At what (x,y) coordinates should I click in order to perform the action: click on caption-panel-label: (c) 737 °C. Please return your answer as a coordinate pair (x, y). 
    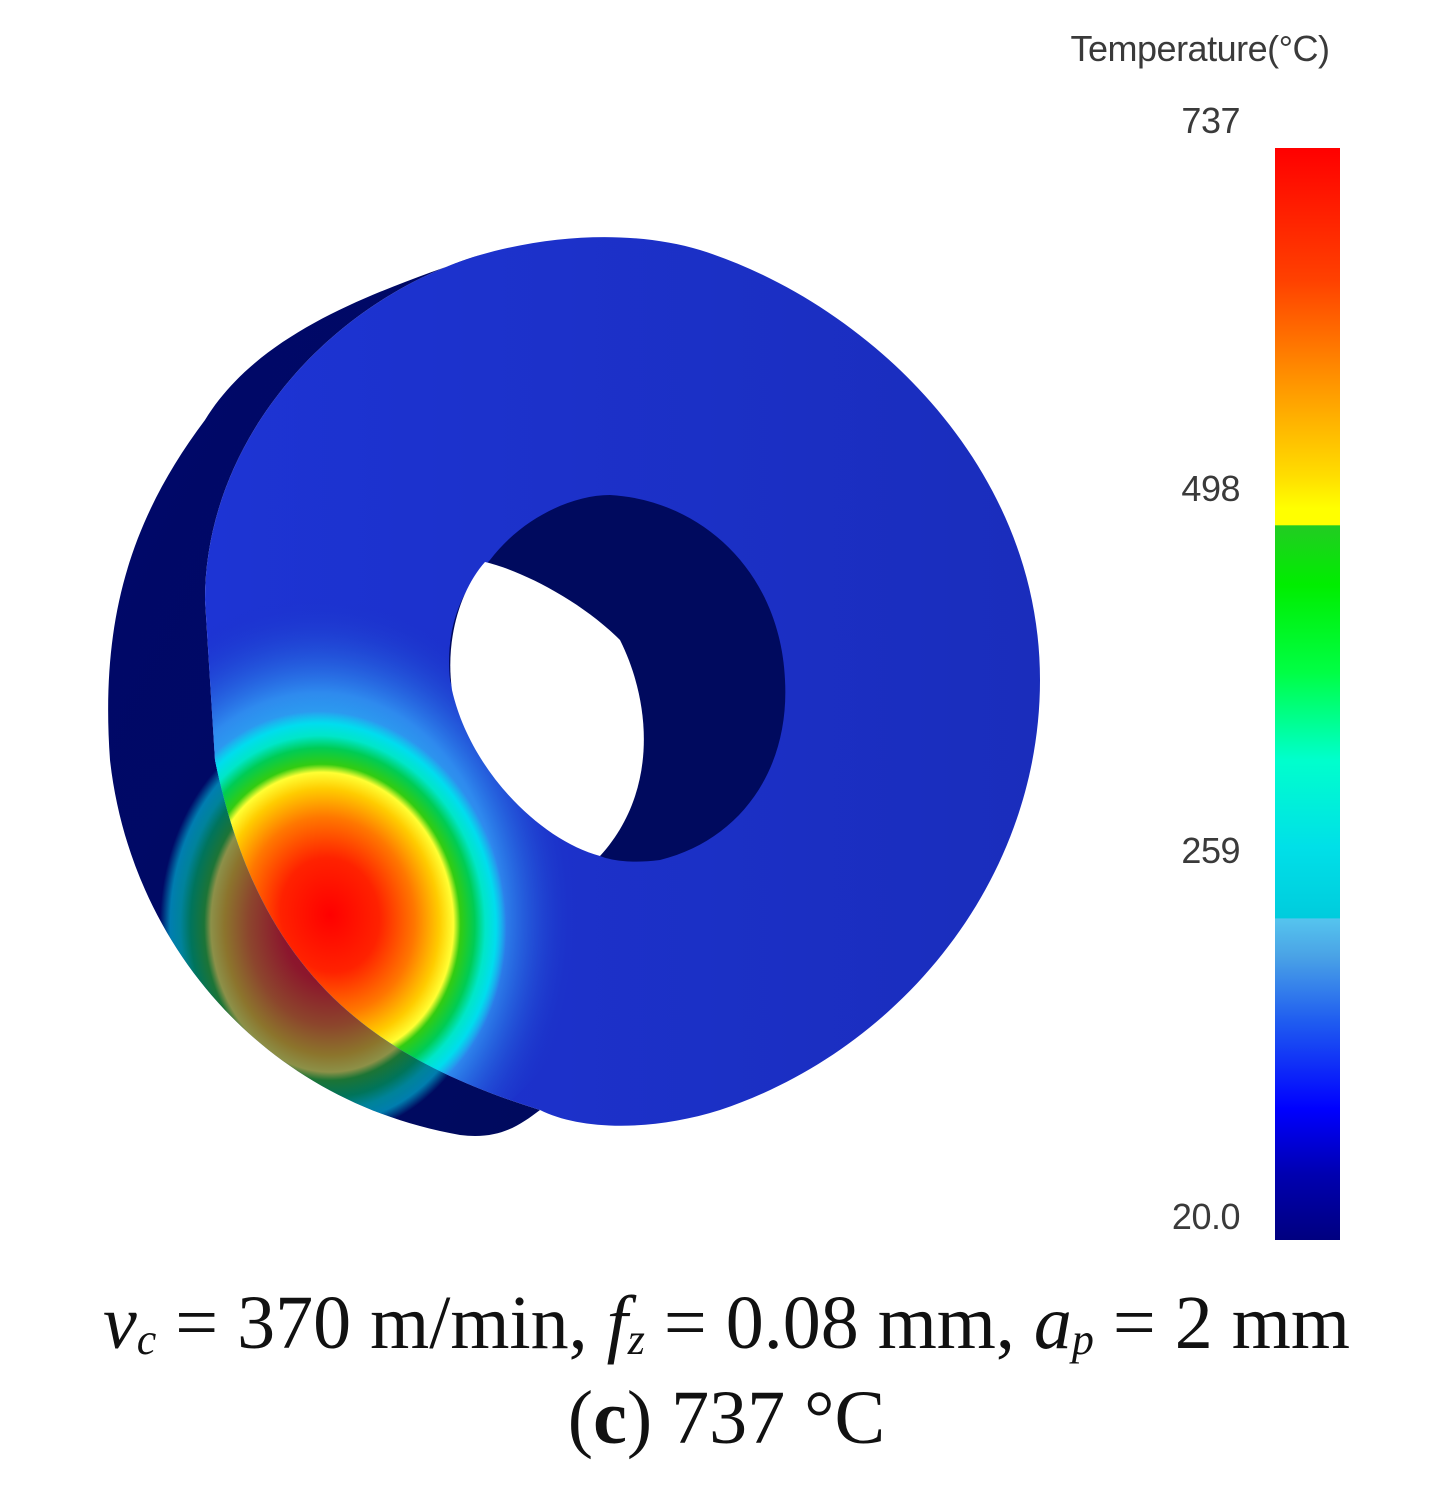
    Looking at the image, I should click on (726, 1418).